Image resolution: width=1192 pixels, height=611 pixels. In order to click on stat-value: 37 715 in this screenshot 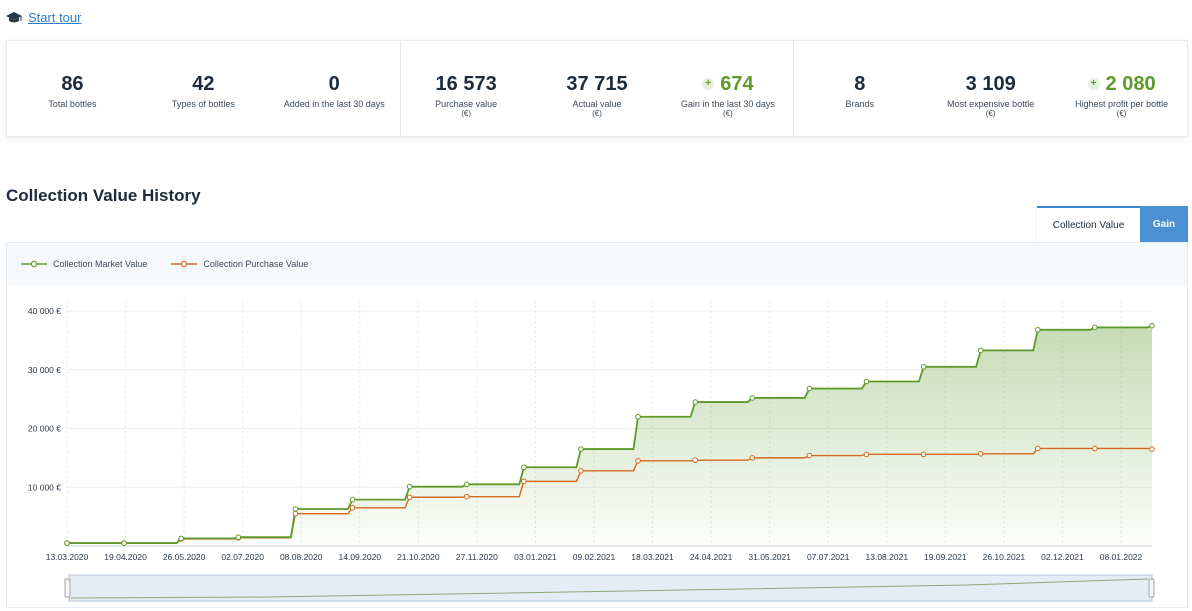, I will do `click(597, 84)`.